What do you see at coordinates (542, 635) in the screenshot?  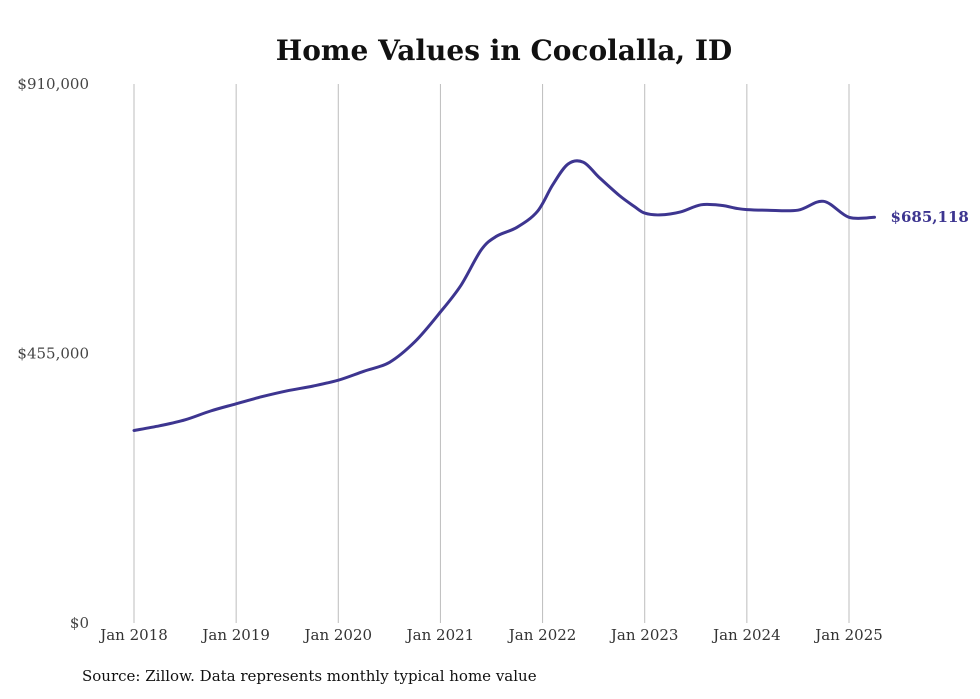 I see `x-tick-label-4: Jan 2022` at bounding box center [542, 635].